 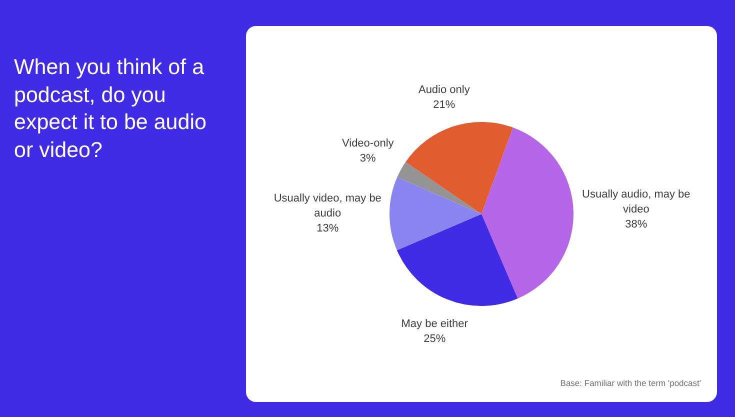 I want to click on text: Base: Familiar with the term 'podcast', so click(x=630, y=383).